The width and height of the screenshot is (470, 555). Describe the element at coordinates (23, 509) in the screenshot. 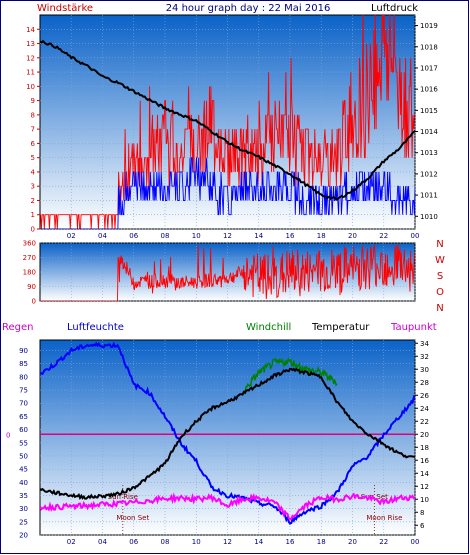

I see `humidity-axis-tick-label: 30` at that location.